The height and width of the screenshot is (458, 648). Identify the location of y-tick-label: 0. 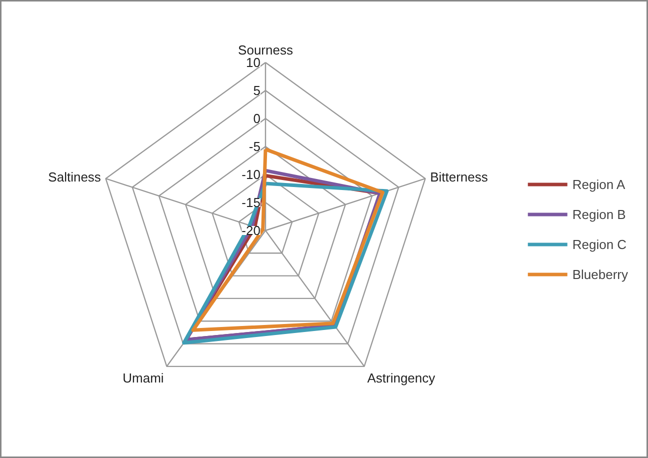
(256, 118).